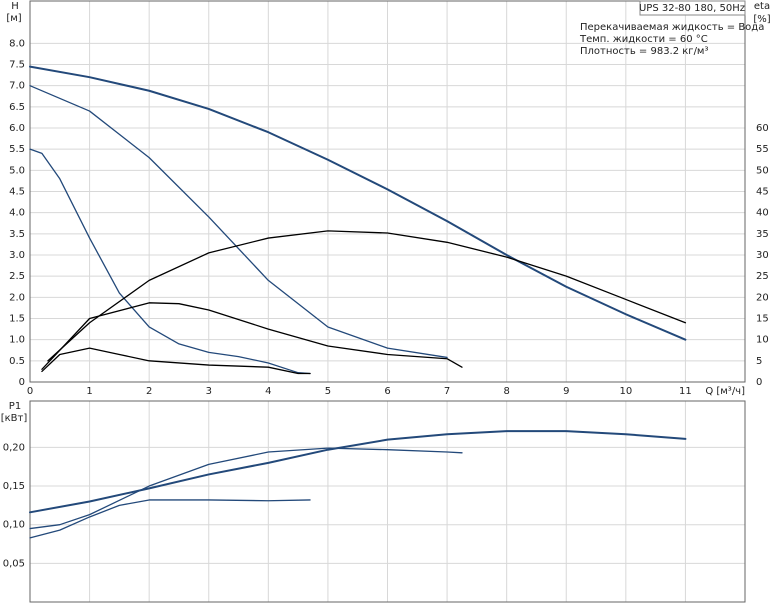 The height and width of the screenshot is (611, 774). Describe the element at coordinates (17, 234) in the screenshot. I see `y-tick-label: 3.5` at that location.